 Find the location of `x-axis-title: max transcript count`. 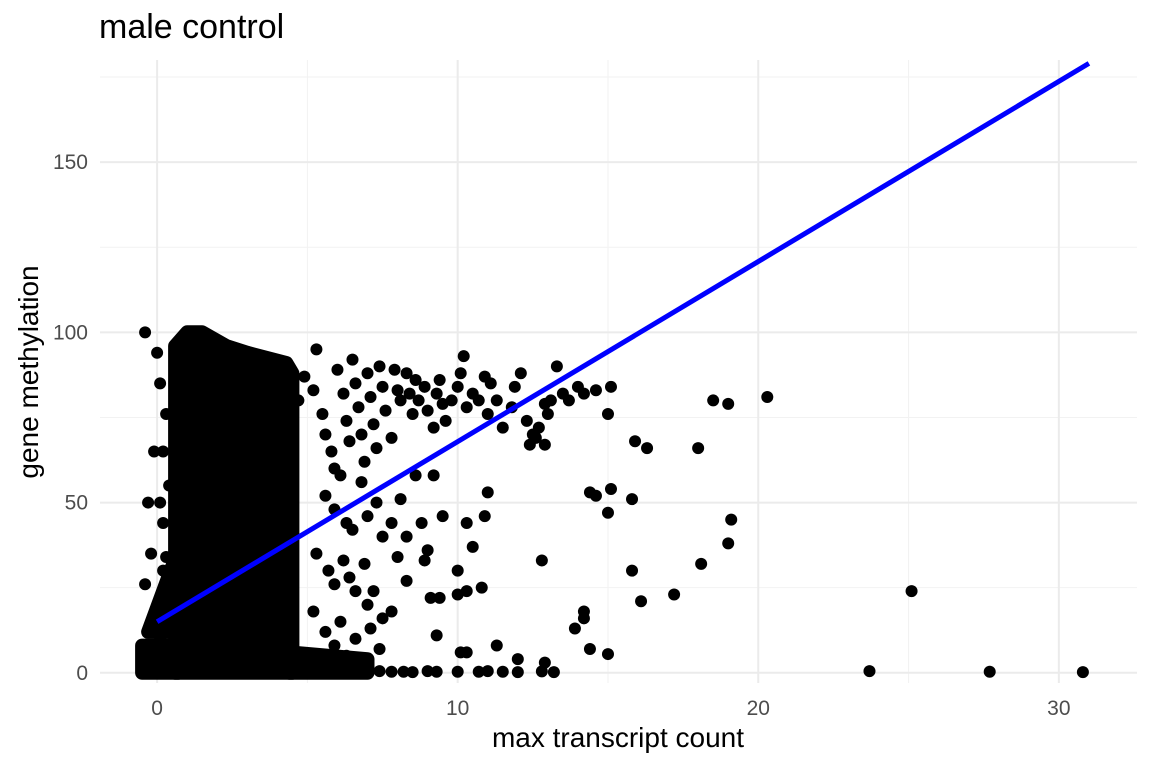

x-axis-title: max transcript count is located at coordinates (618, 737).